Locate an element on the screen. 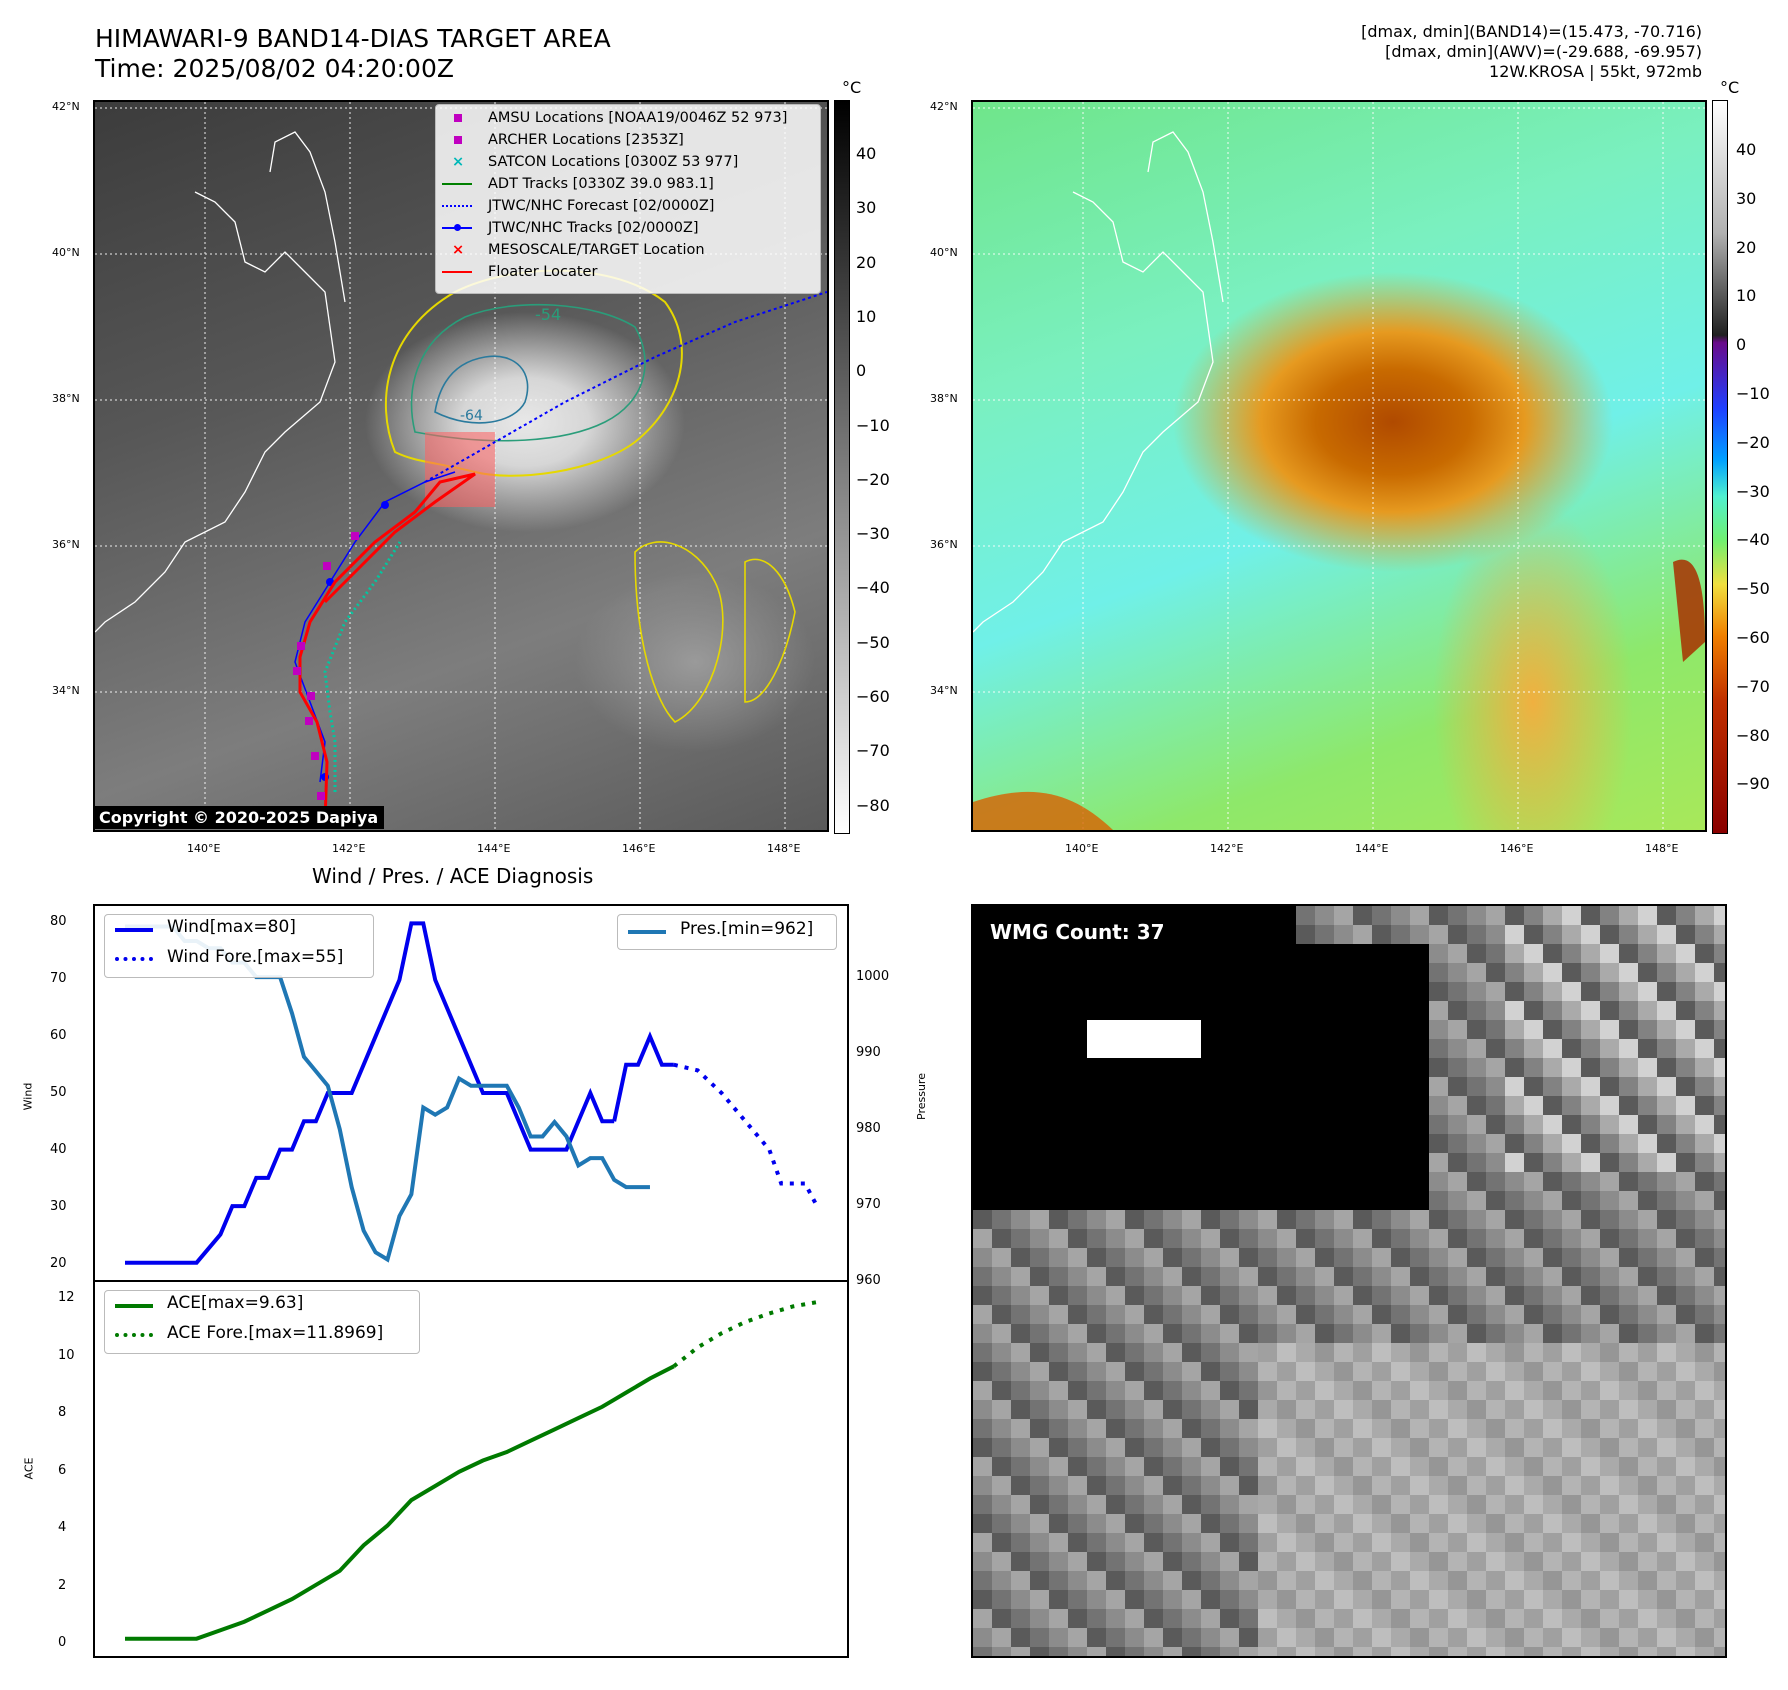  color-colorbar is located at coordinates (1720, 467).